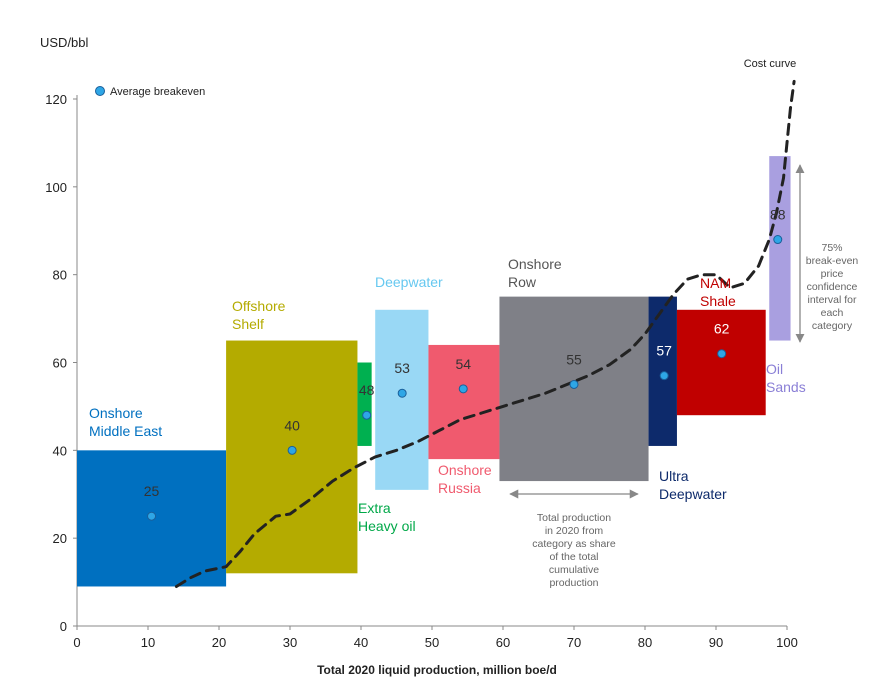 This screenshot has height=681, width=888. Describe the element at coordinates (367, 415) in the screenshot. I see `avg-point-extra-heavy-oil` at that location.